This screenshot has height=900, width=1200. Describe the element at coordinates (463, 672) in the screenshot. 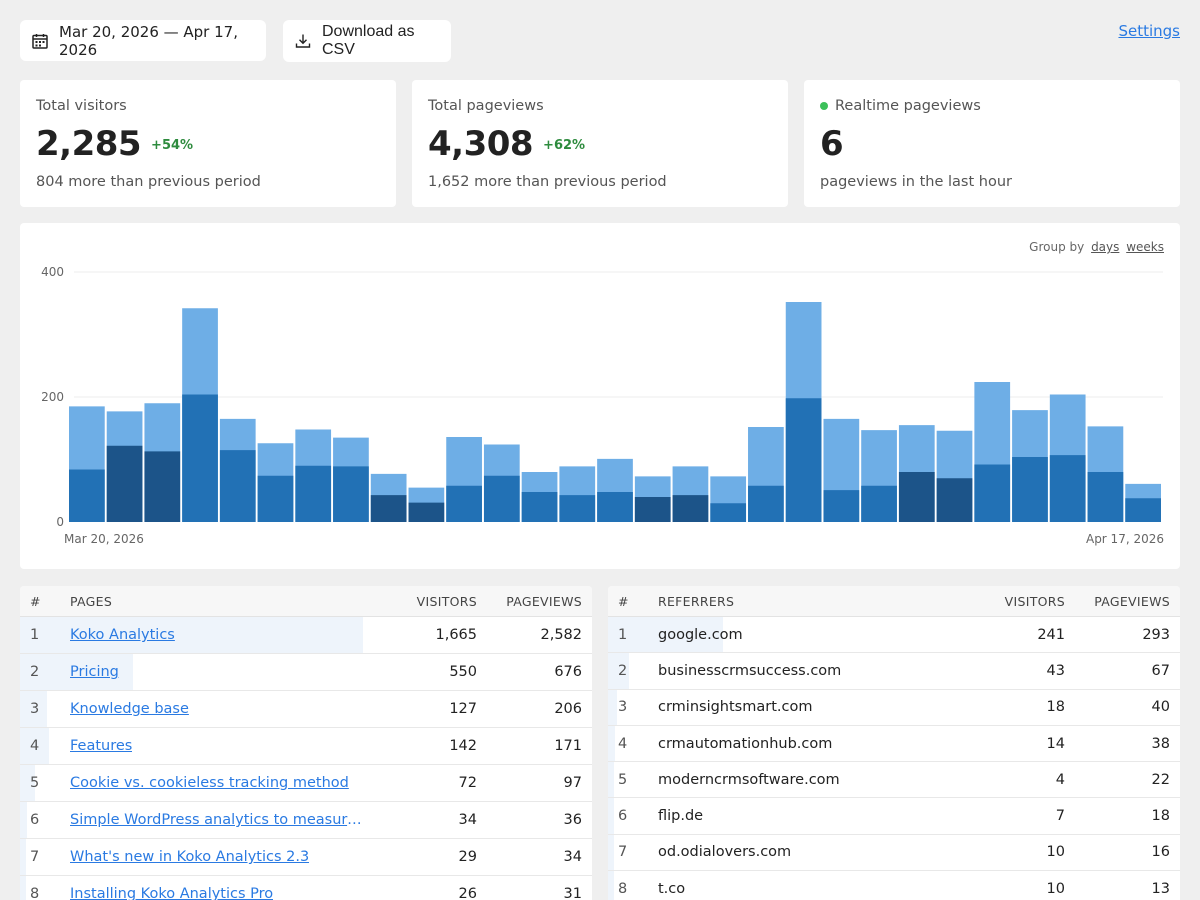

I see `row-visitors: 550` at that location.